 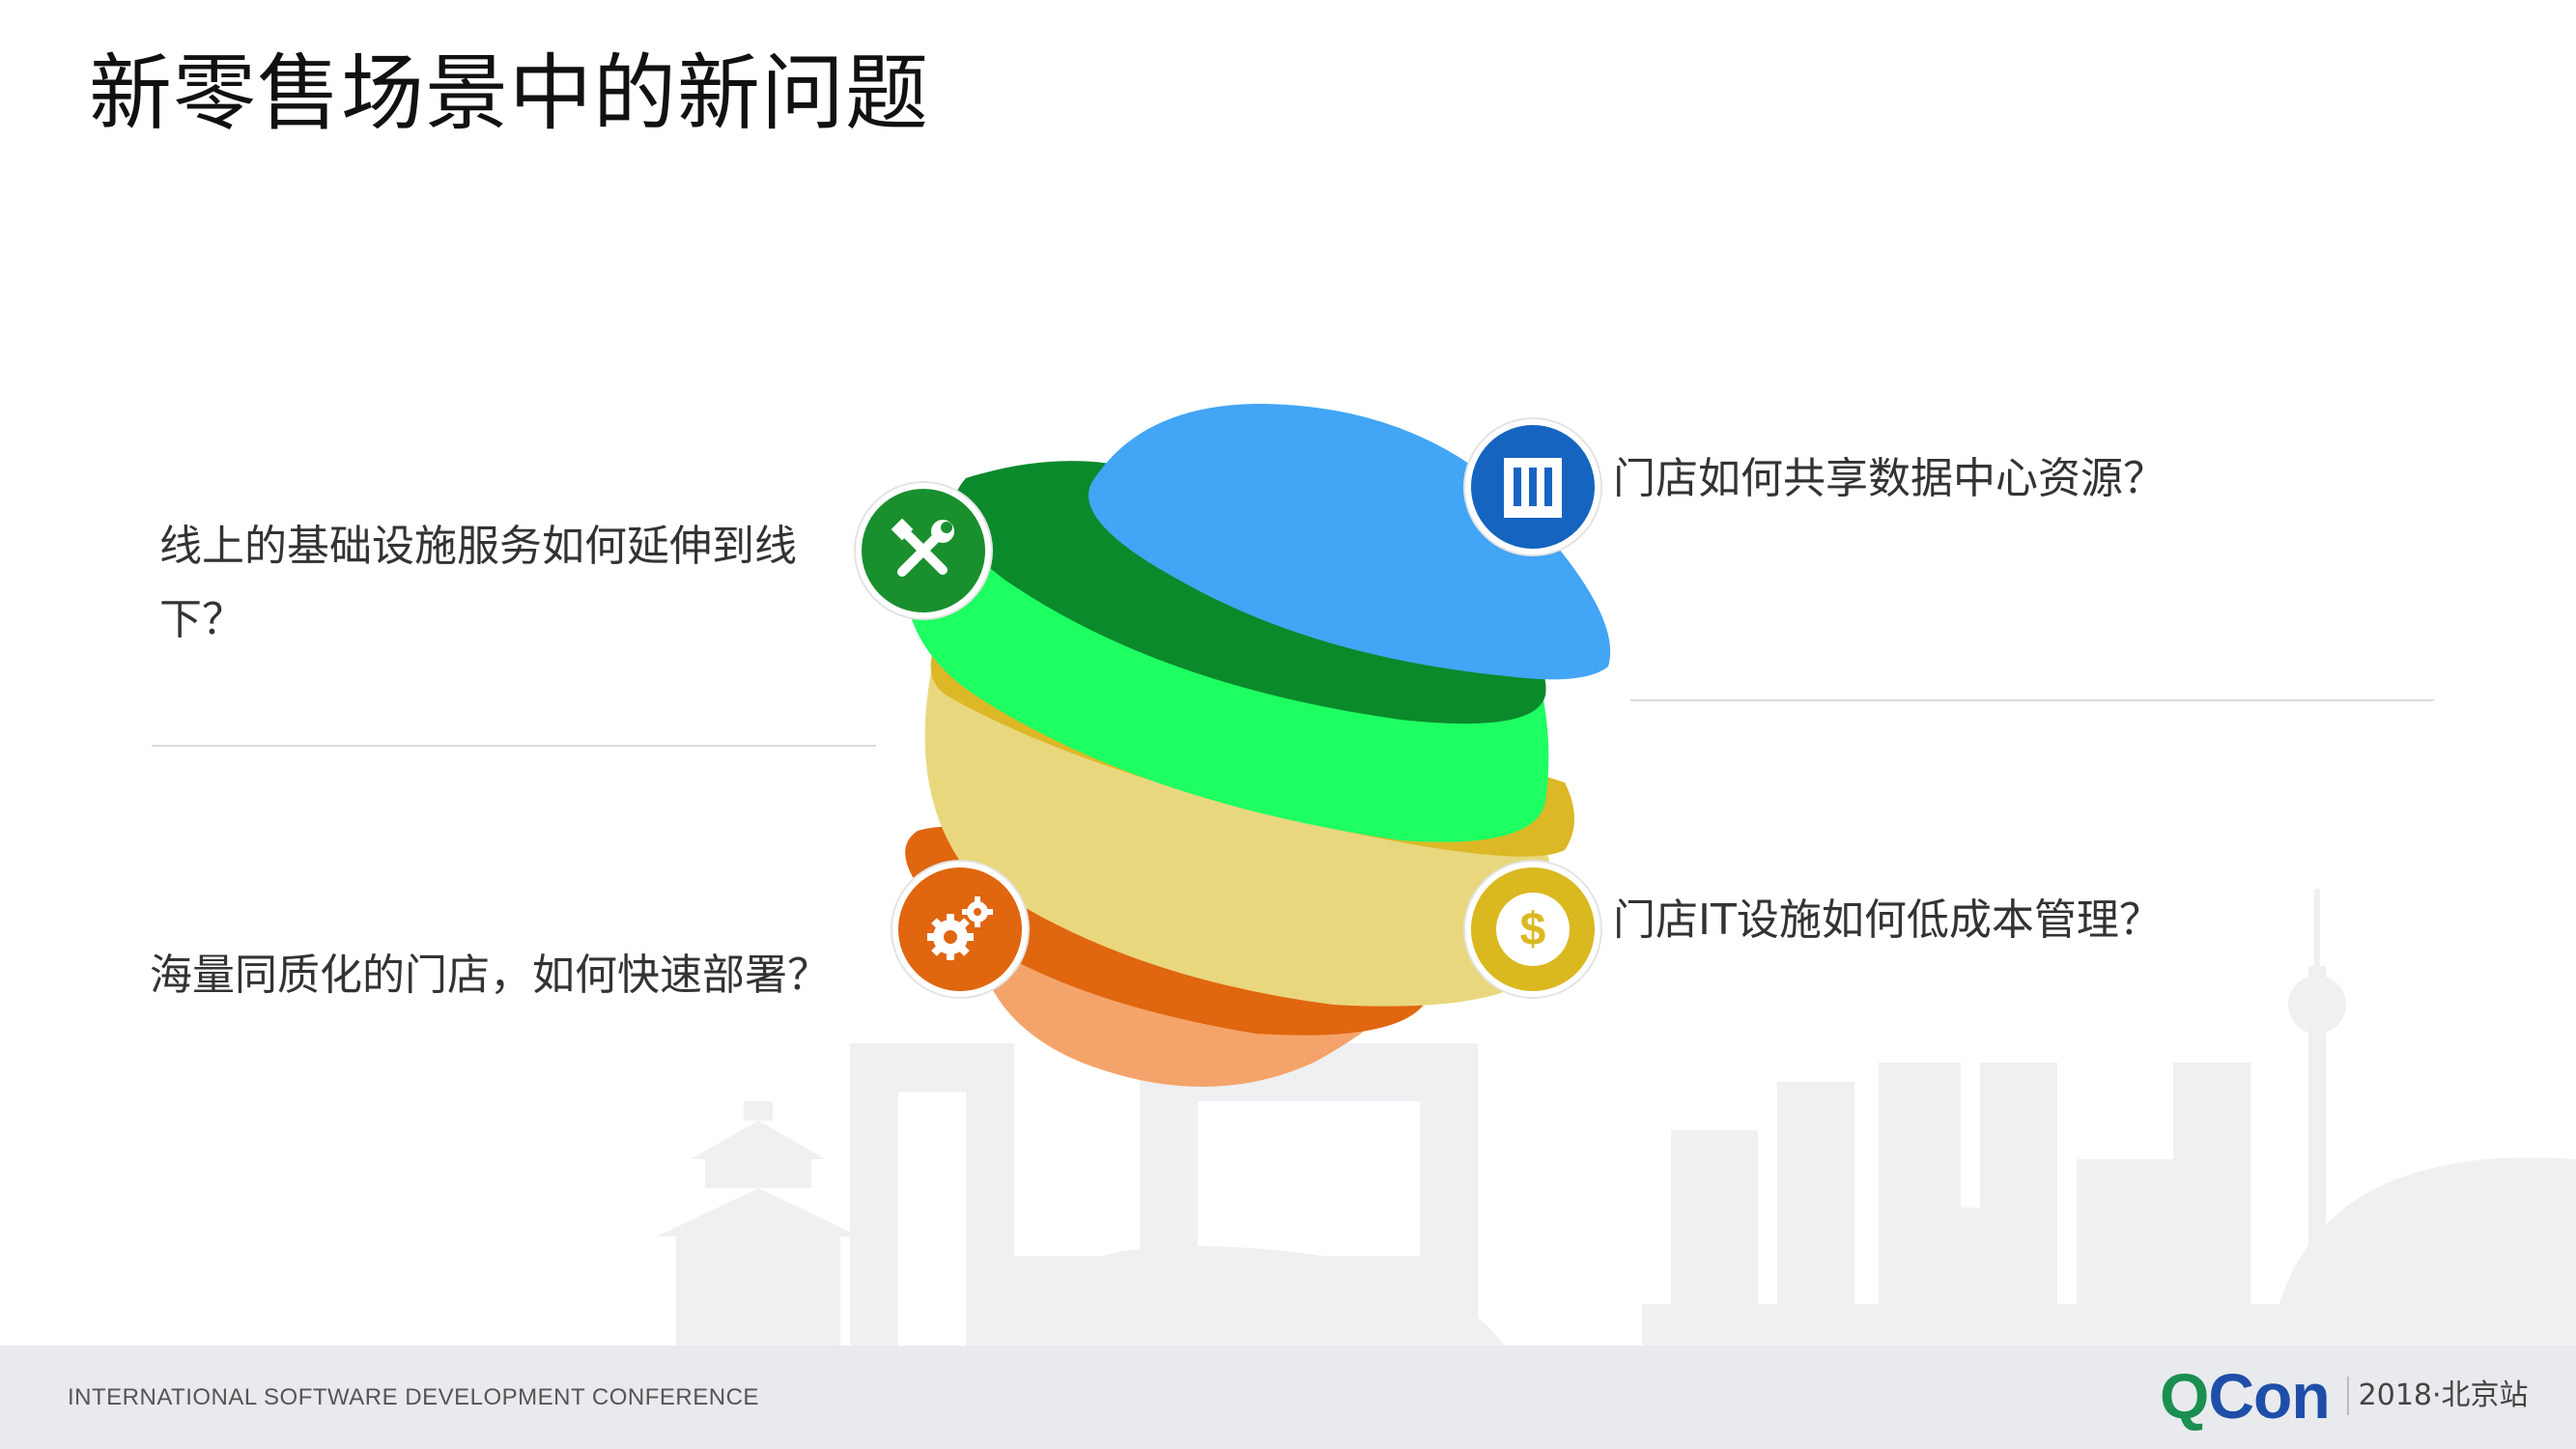 I want to click on building-badge, so click(x=1532, y=486).